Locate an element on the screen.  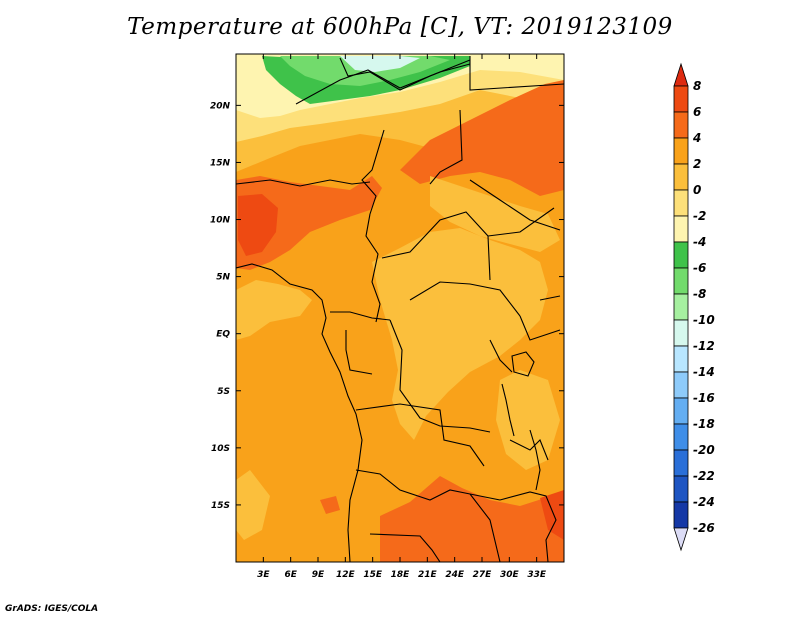
lat-tick-label: 10N is located at coordinates (220, 221).